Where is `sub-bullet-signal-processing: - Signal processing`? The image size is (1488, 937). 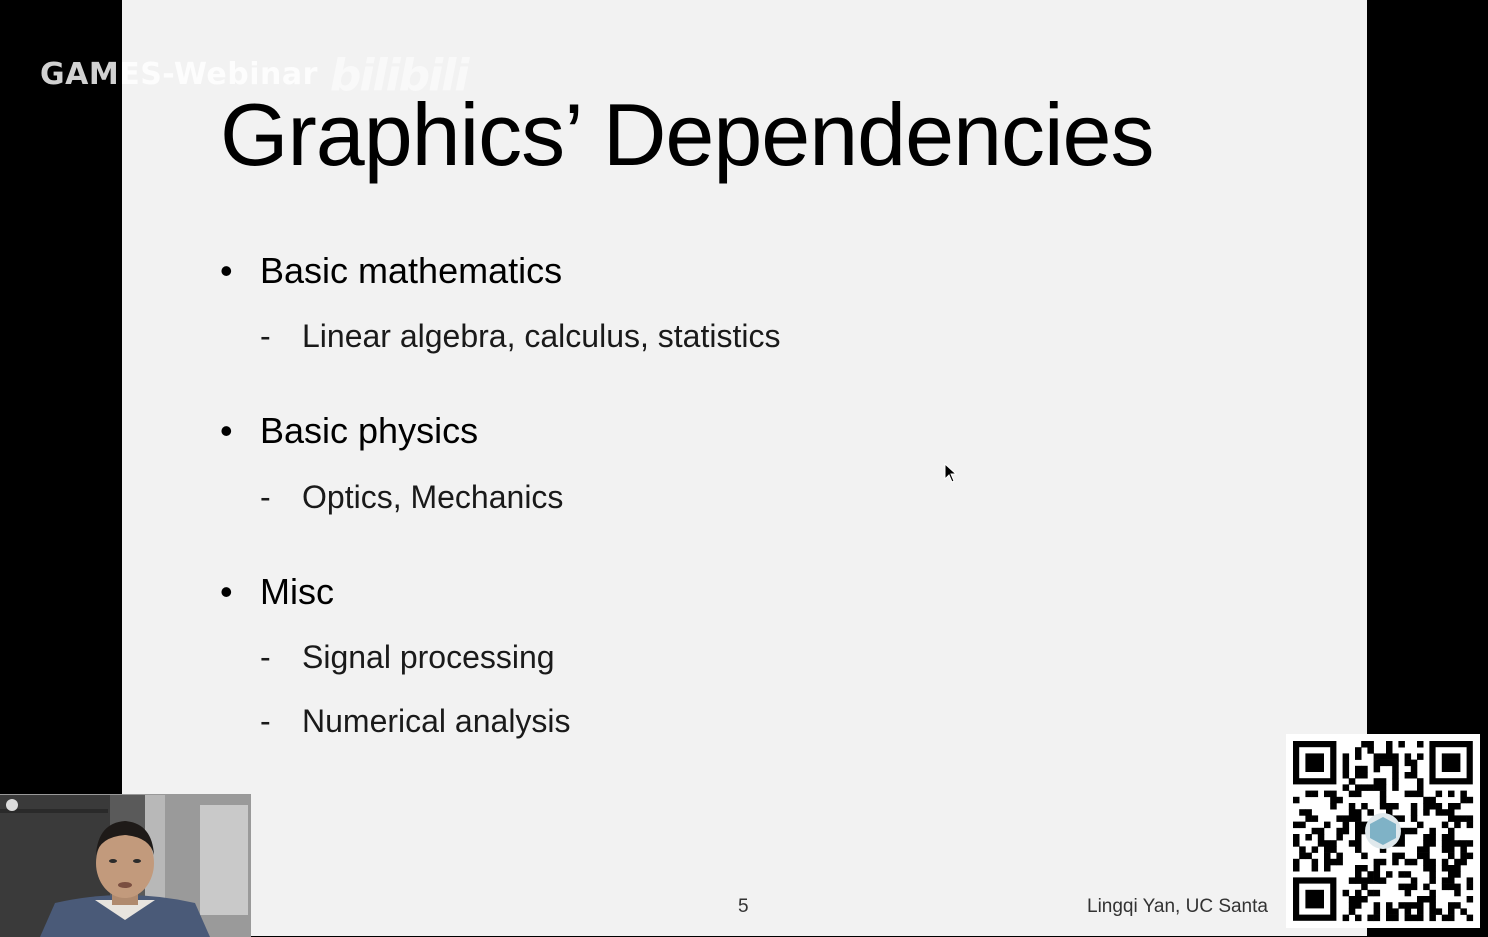 sub-bullet-signal-processing: - Signal processing is located at coordinates (407, 657).